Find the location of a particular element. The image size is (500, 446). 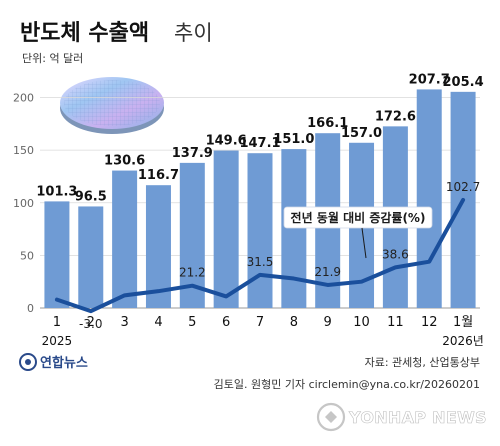

y-tick-label: 0 is located at coordinates (30, 308).